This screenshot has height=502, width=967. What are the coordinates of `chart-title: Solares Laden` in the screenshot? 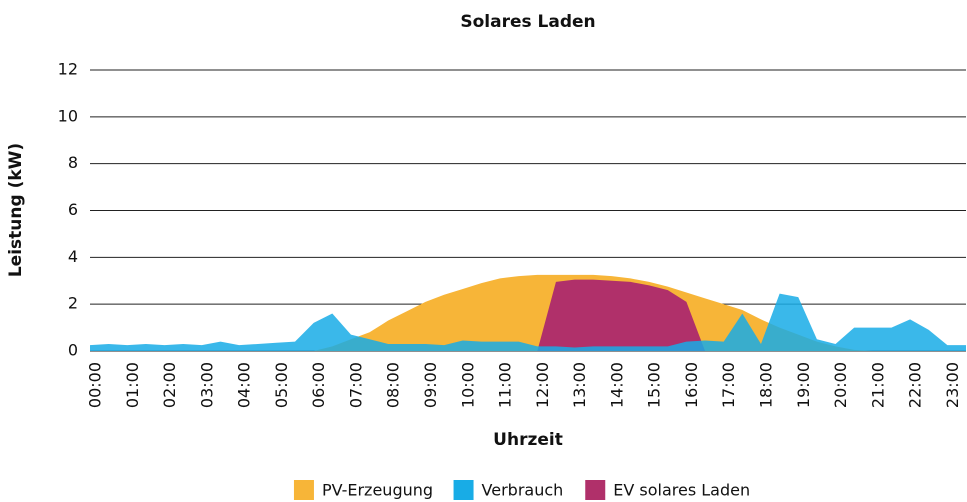 It's located at (527, 22).